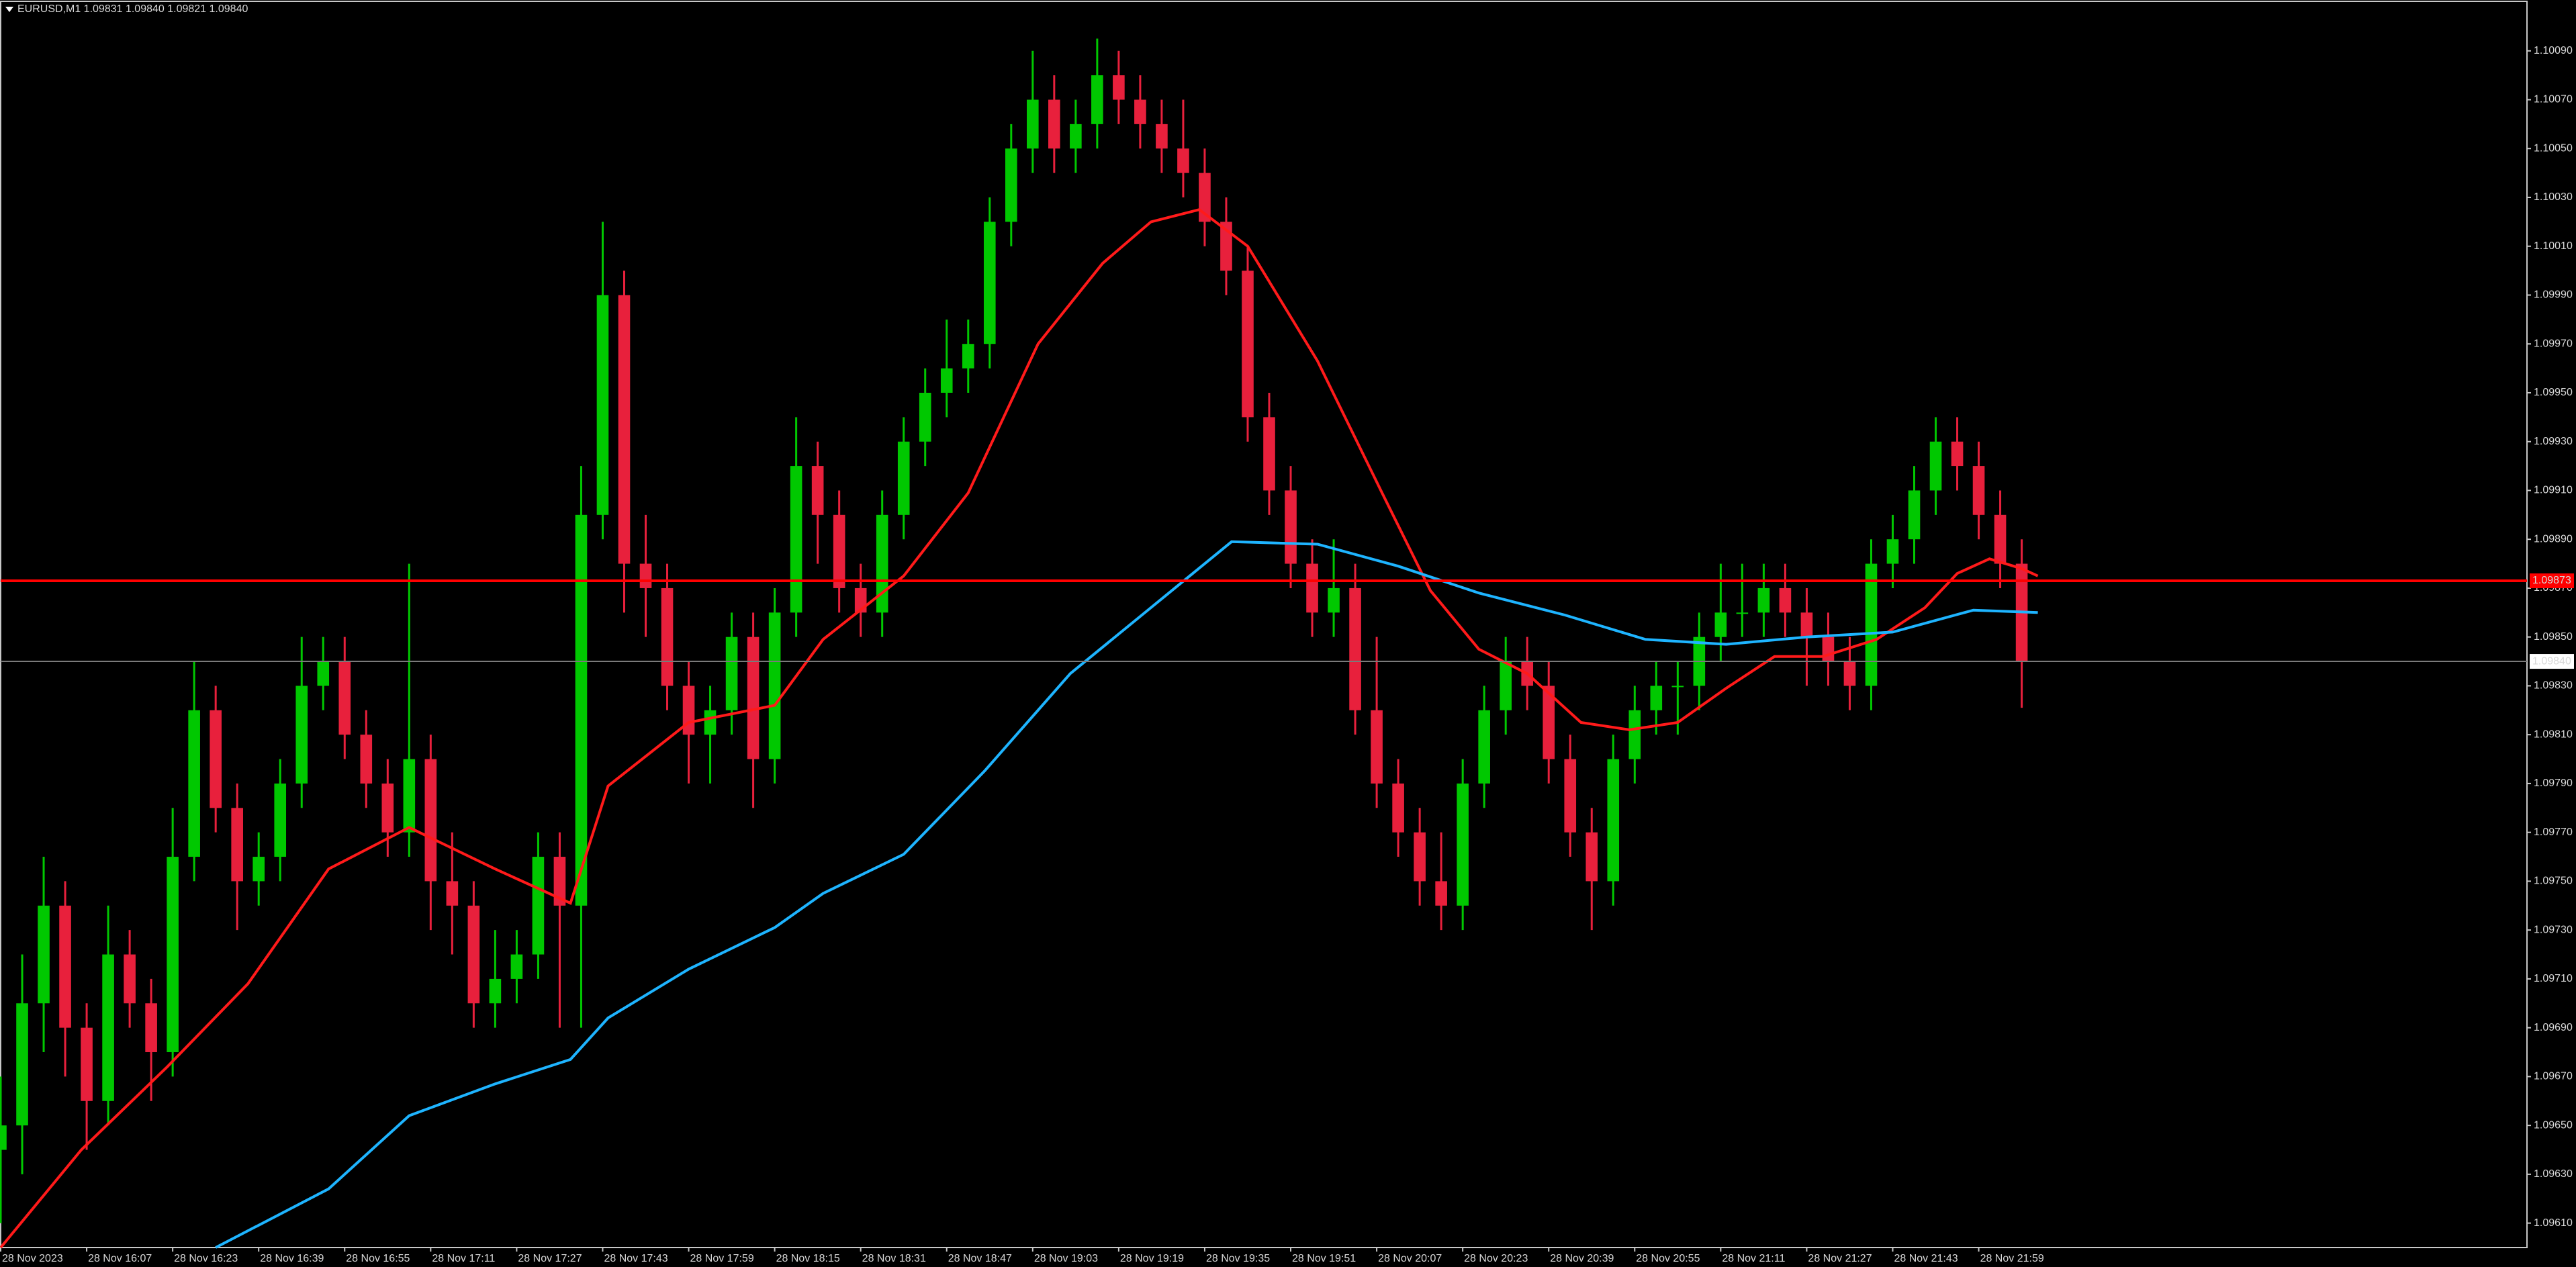  What do you see at coordinates (292, 1258) in the screenshot?
I see `x-tick-label: 28 Nov 16:39` at bounding box center [292, 1258].